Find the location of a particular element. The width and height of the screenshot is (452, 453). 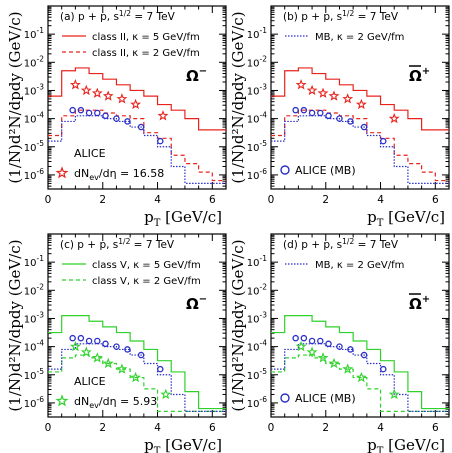

particle-label: Ω+ is located at coordinates (419, 75).